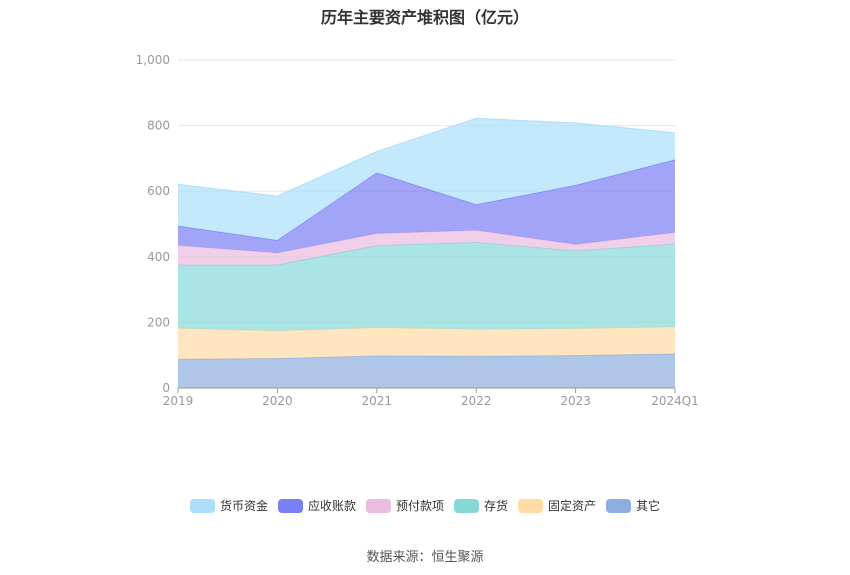 Image resolution: width=850 pixels, height=575 pixels. Describe the element at coordinates (277, 401) in the screenshot. I see `x-tick-label: 2020` at that location.